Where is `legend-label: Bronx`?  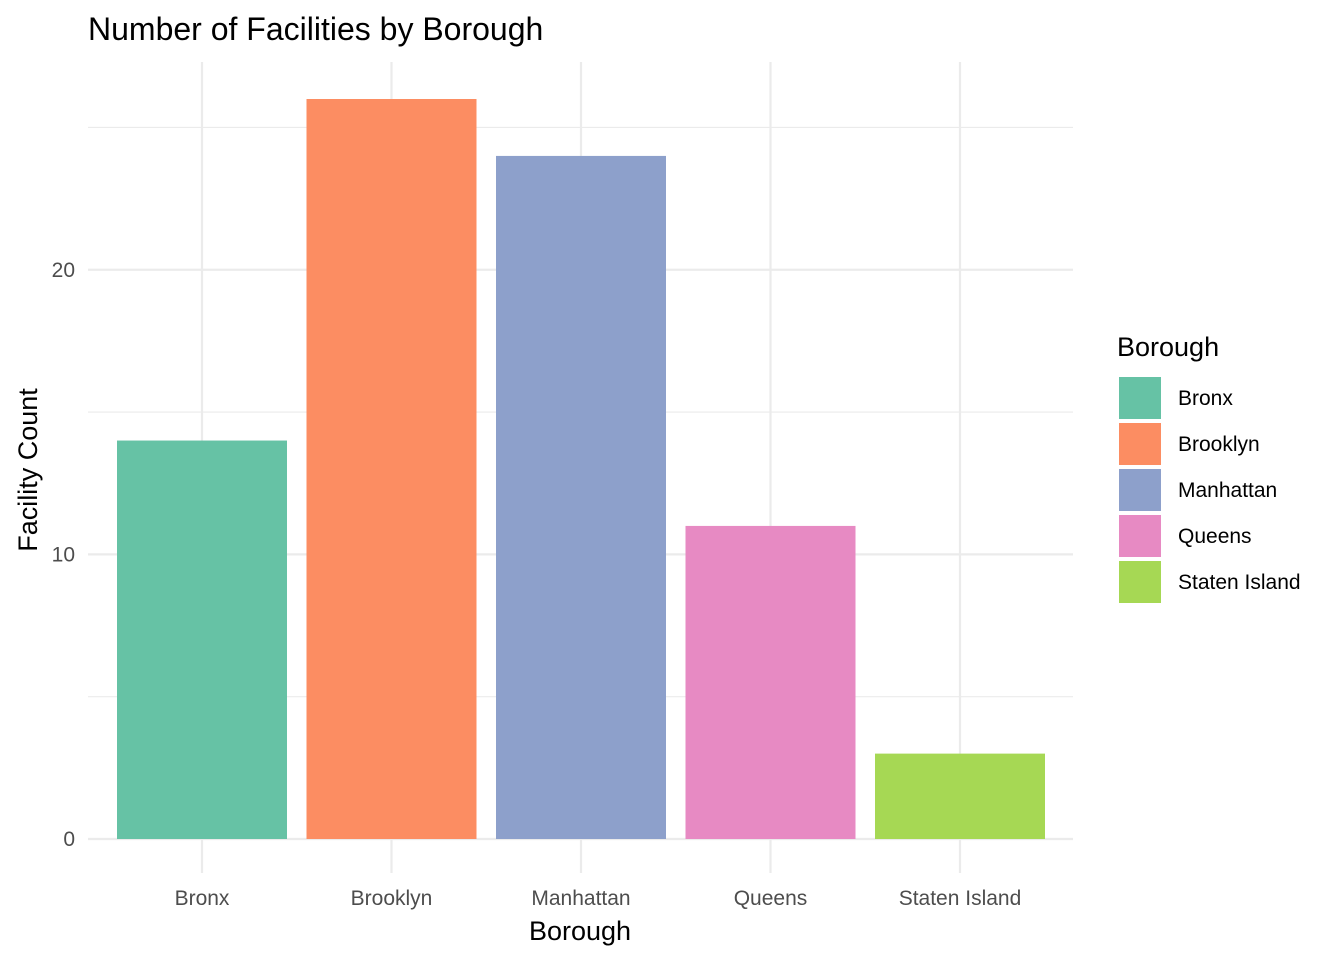 legend-label: Bronx is located at coordinates (1205, 398).